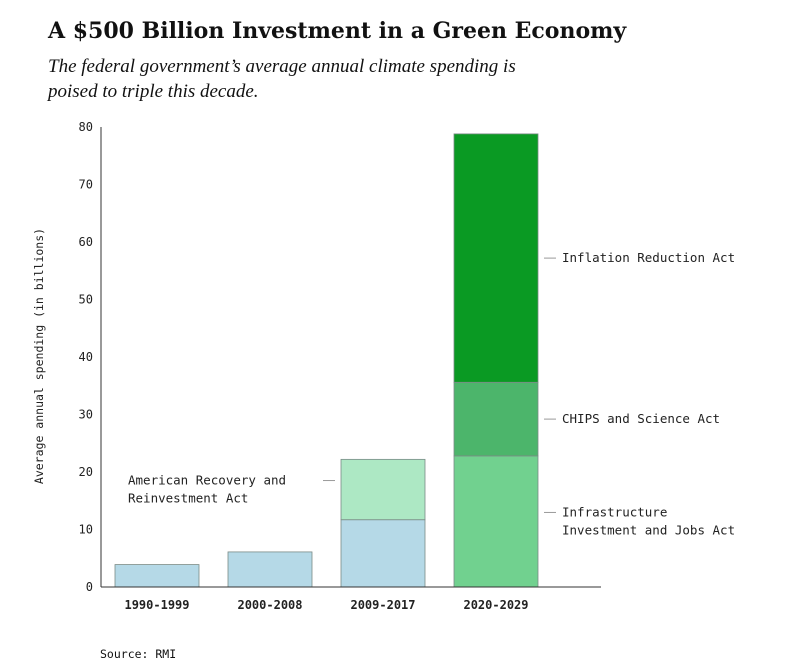 The width and height of the screenshot is (796, 672). What do you see at coordinates (86, 472) in the screenshot?
I see `y-tick-label: 20` at bounding box center [86, 472].